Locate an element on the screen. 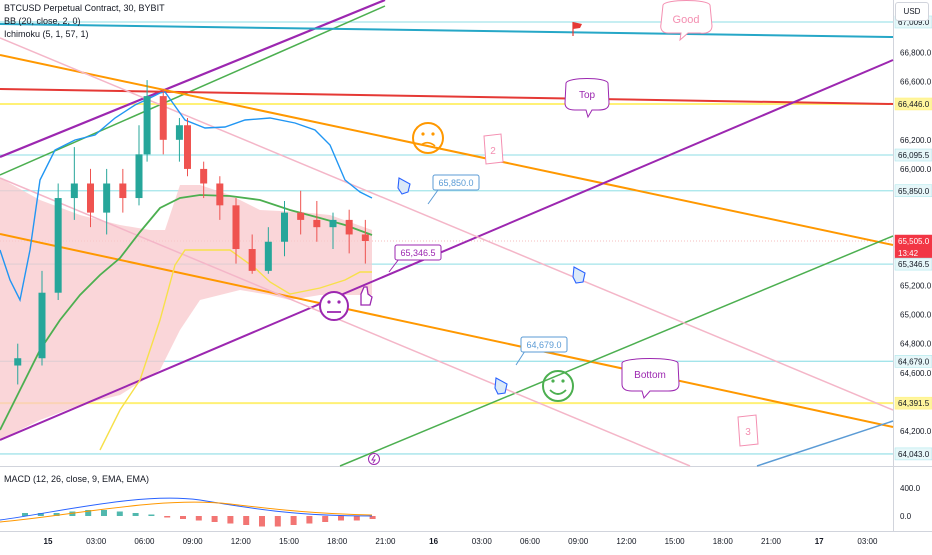 The image size is (932, 555). time-tick-label: 09:00 is located at coordinates (578, 541).